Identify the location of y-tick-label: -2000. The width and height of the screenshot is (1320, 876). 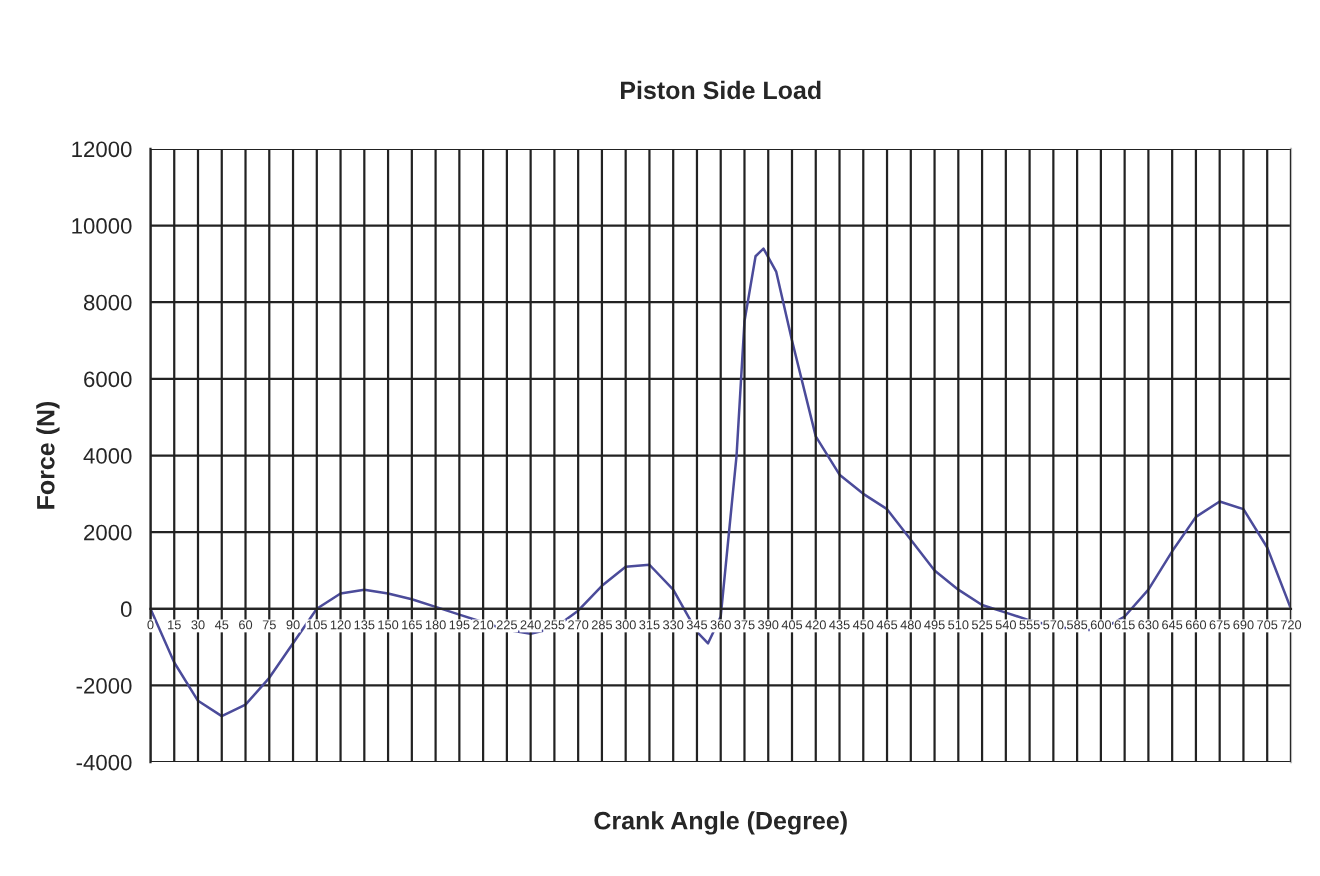
(104, 686).